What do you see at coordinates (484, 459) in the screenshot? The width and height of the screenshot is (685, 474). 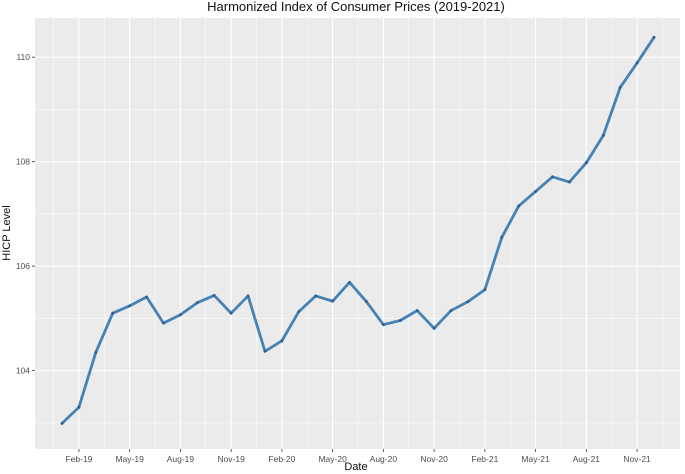 I see `x-tick-label: Feb-21` at bounding box center [484, 459].